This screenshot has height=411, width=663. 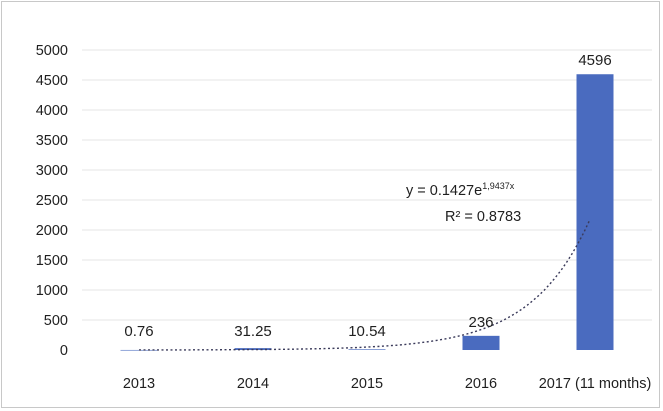 What do you see at coordinates (52, 231) in the screenshot?
I see `y-tick-label: 2000` at bounding box center [52, 231].